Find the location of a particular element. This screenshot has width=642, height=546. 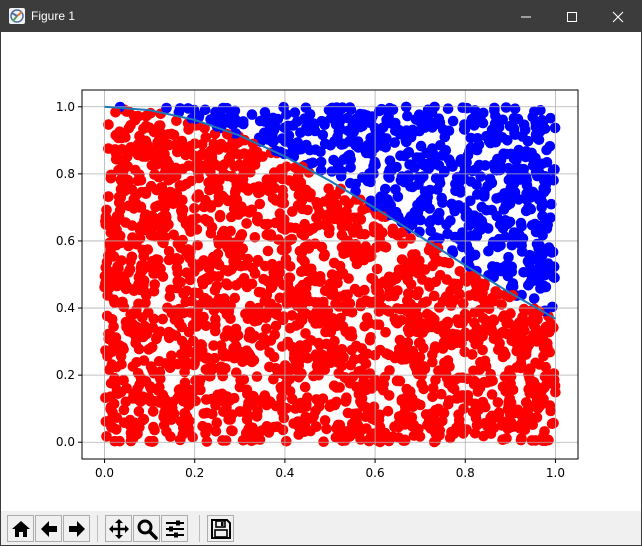

magnifier-icon is located at coordinates (147, 529).